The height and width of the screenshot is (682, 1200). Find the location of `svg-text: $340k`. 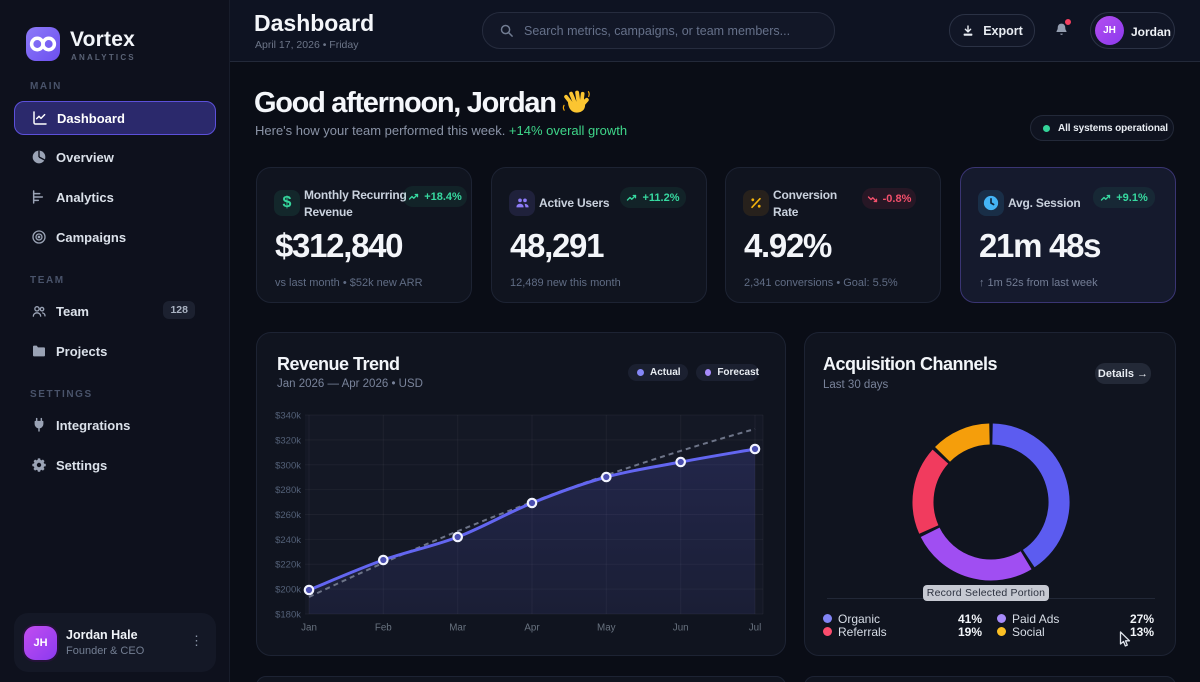

svg-text: $340k is located at coordinates (288, 416).